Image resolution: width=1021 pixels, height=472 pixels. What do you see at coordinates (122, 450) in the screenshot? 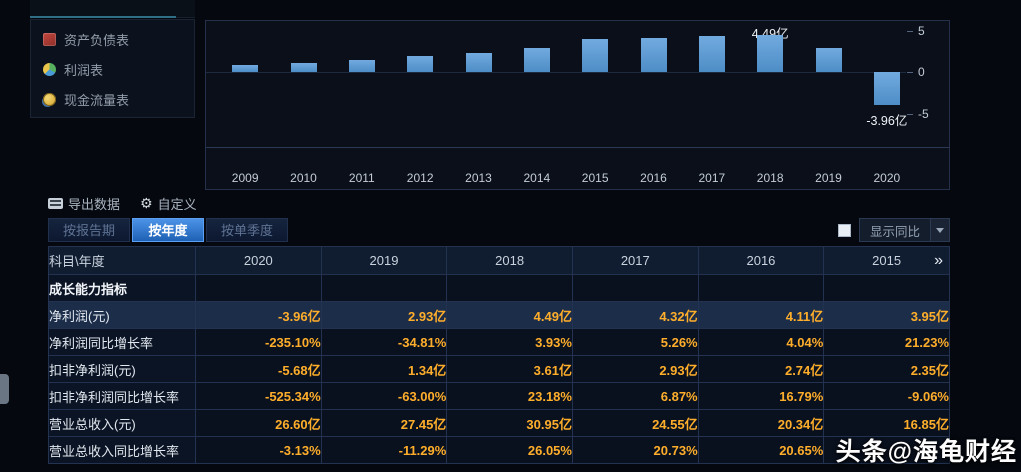
I see `row-label: 营业总收入同比增长率` at bounding box center [122, 450].